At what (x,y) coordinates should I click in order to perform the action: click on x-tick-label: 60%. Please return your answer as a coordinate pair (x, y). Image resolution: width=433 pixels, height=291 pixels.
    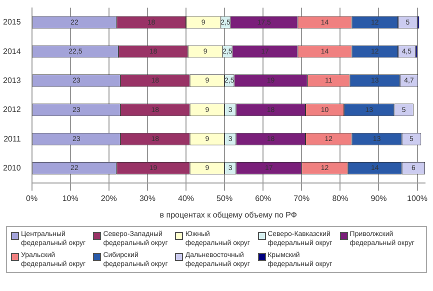
    Looking at the image, I should click on (263, 198).